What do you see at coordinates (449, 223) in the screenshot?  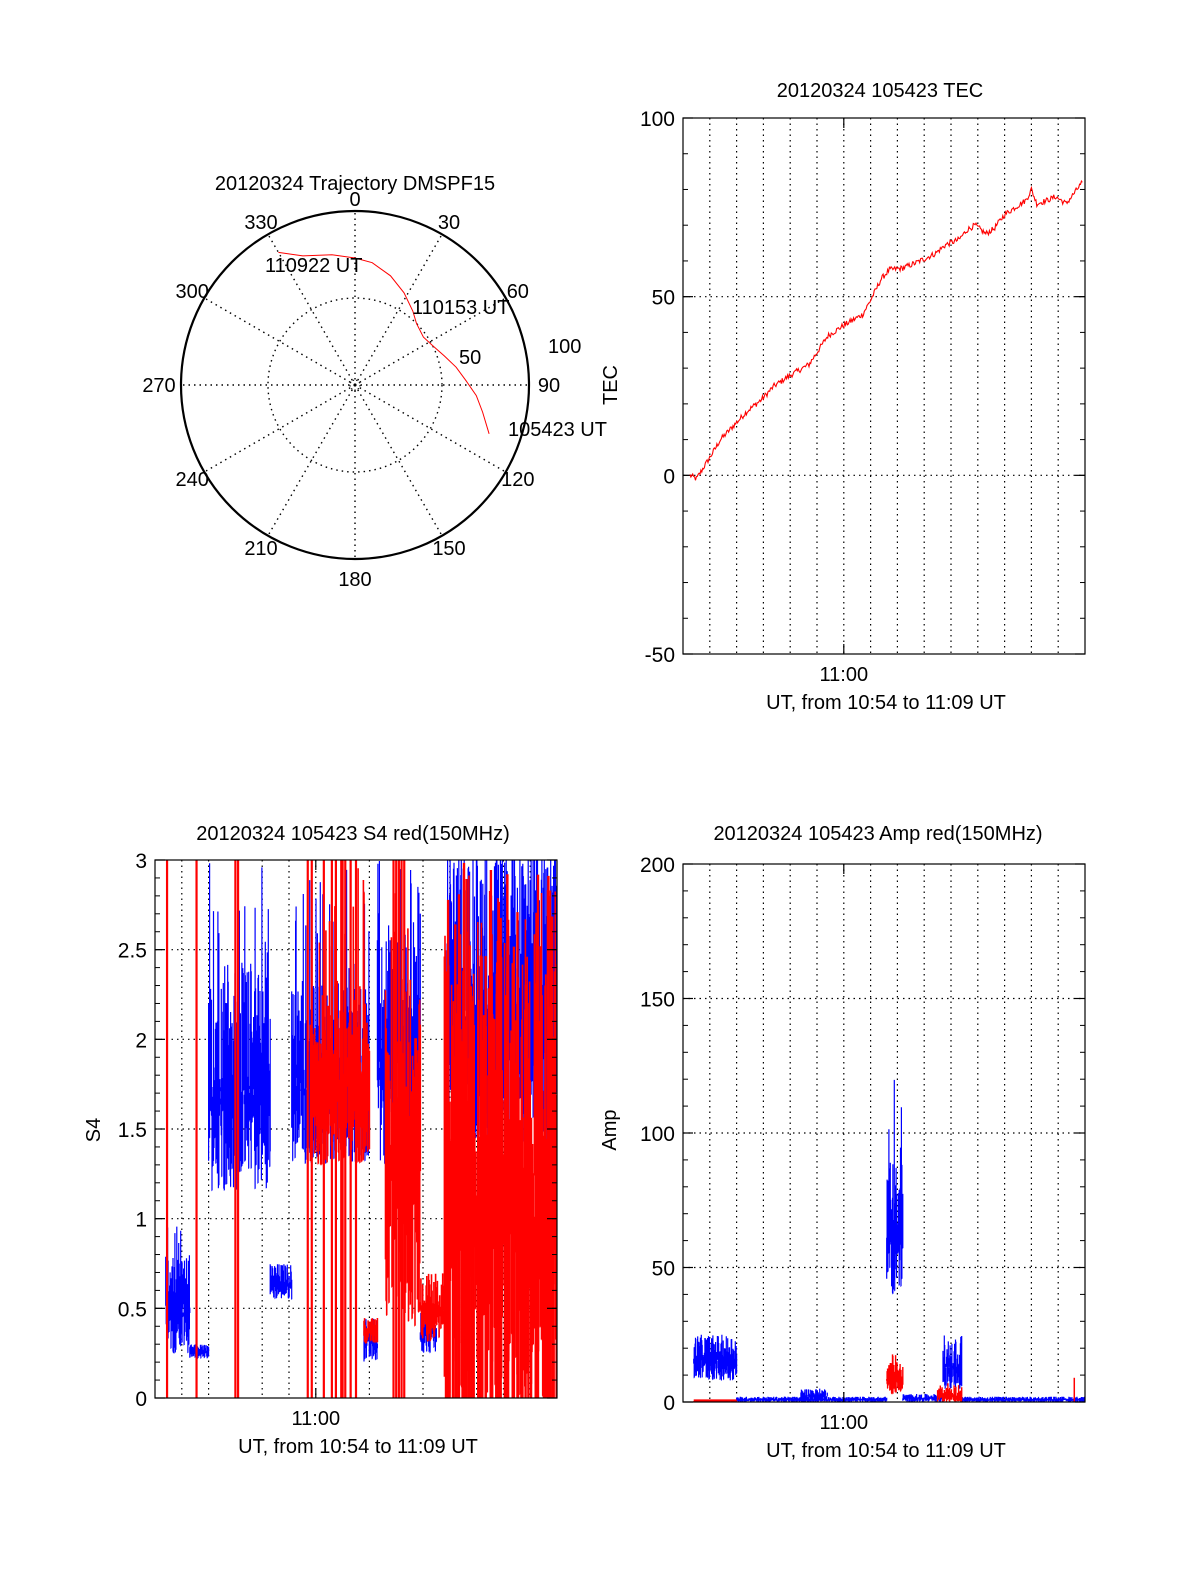 I see `polar-angle-label-30: 30` at bounding box center [449, 223].